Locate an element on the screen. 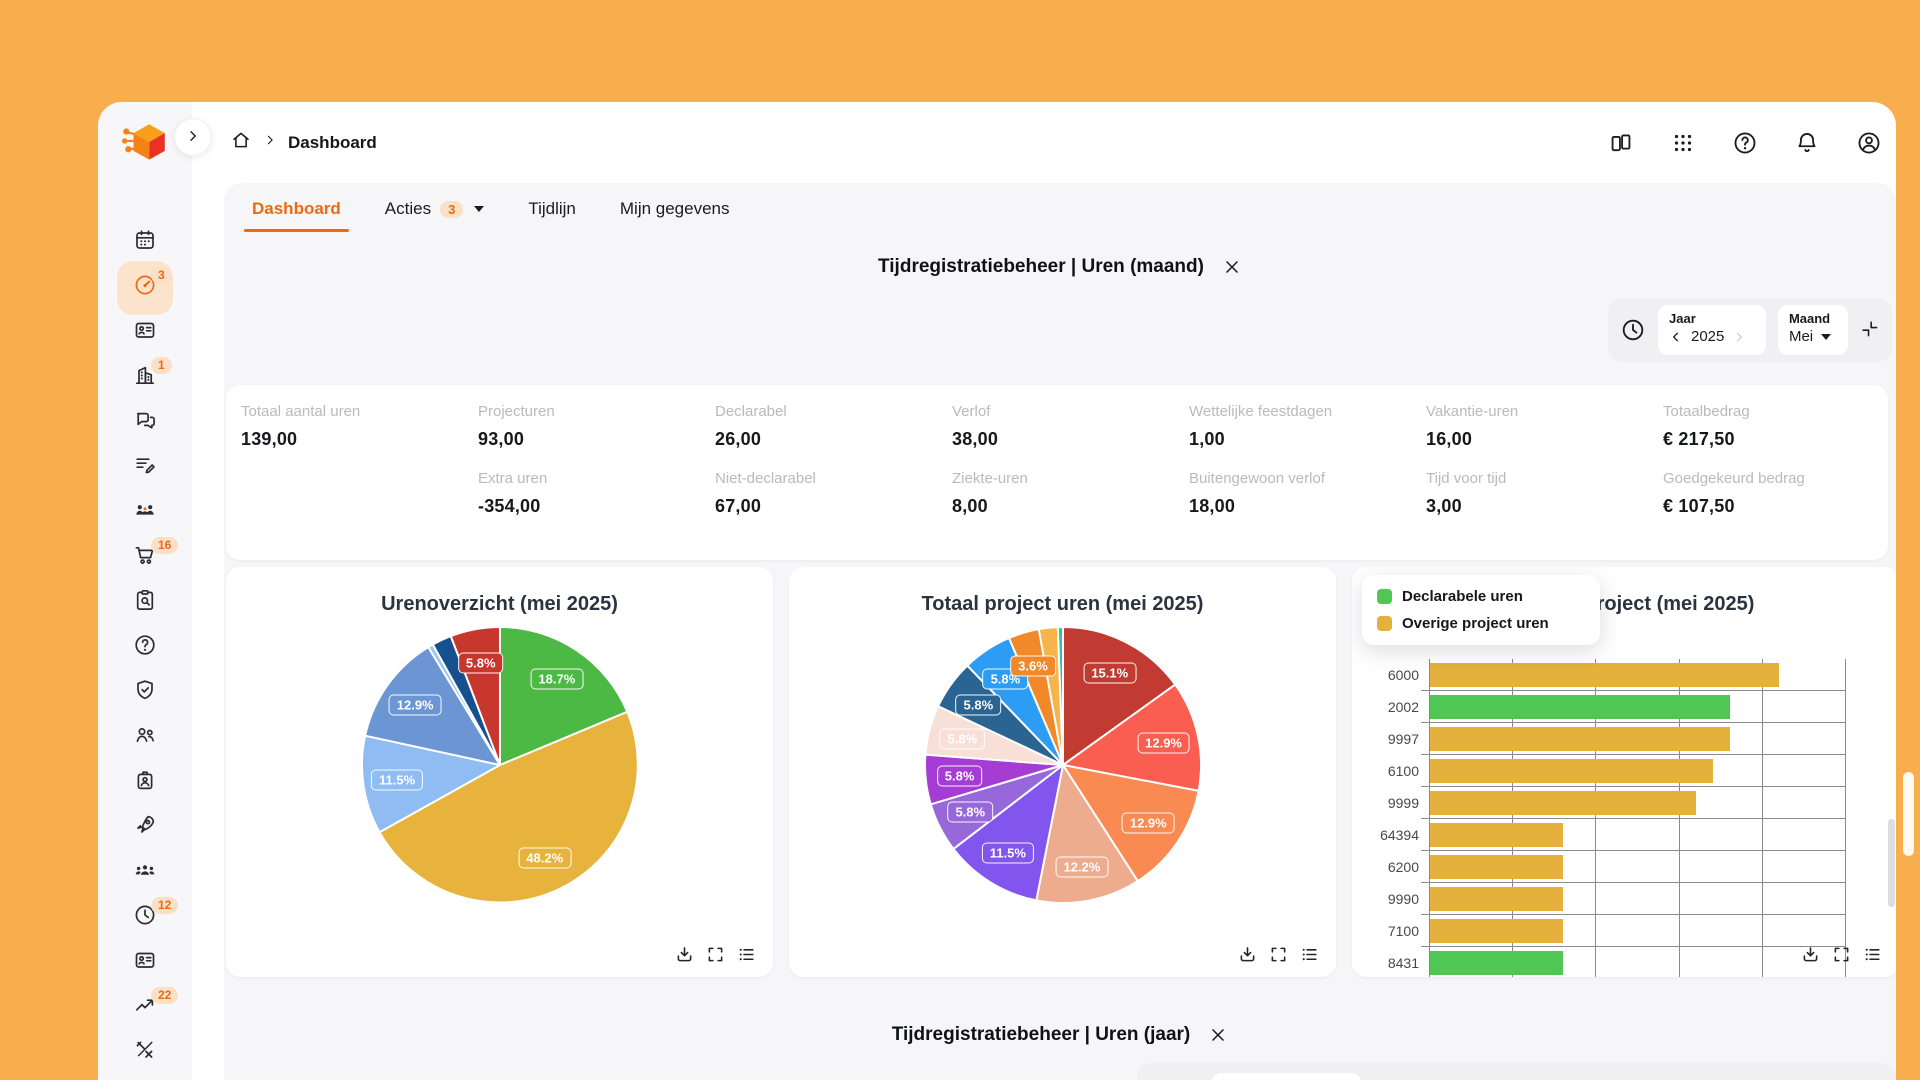  close-month-section-button is located at coordinates (1232, 267).